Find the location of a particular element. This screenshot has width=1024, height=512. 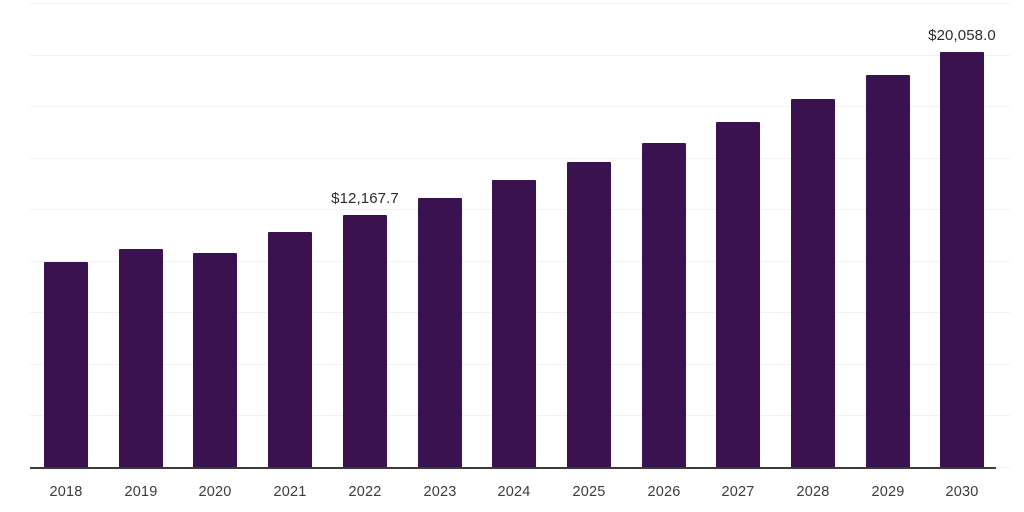

x-tick-label-2028: 2028 is located at coordinates (813, 492).